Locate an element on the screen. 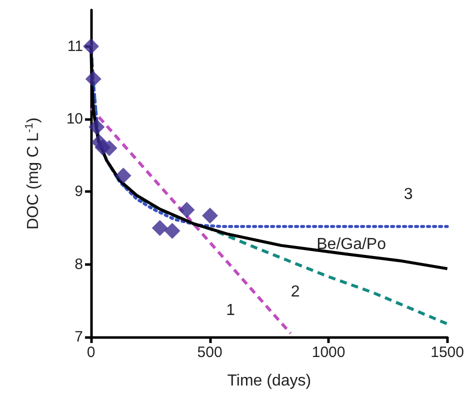 The image size is (467, 406). x-tick-label: 0 is located at coordinates (91, 352).